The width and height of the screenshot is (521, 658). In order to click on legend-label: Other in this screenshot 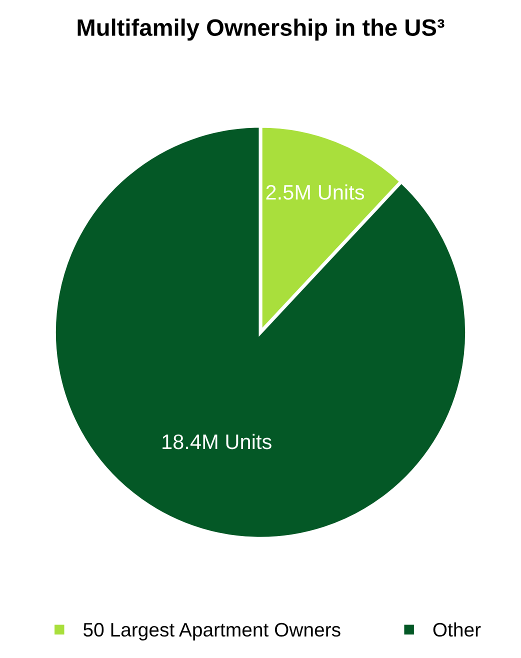, I will do `click(457, 629)`.